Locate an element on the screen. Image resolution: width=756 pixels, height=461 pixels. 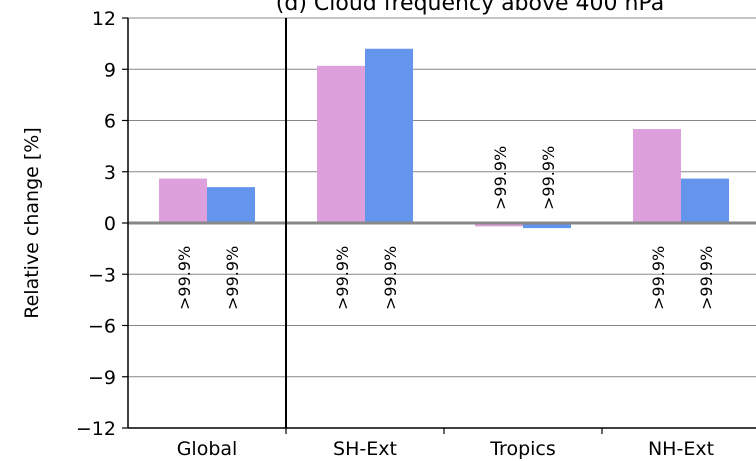
y-tick-label: 6 is located at coordinates (110, 122).